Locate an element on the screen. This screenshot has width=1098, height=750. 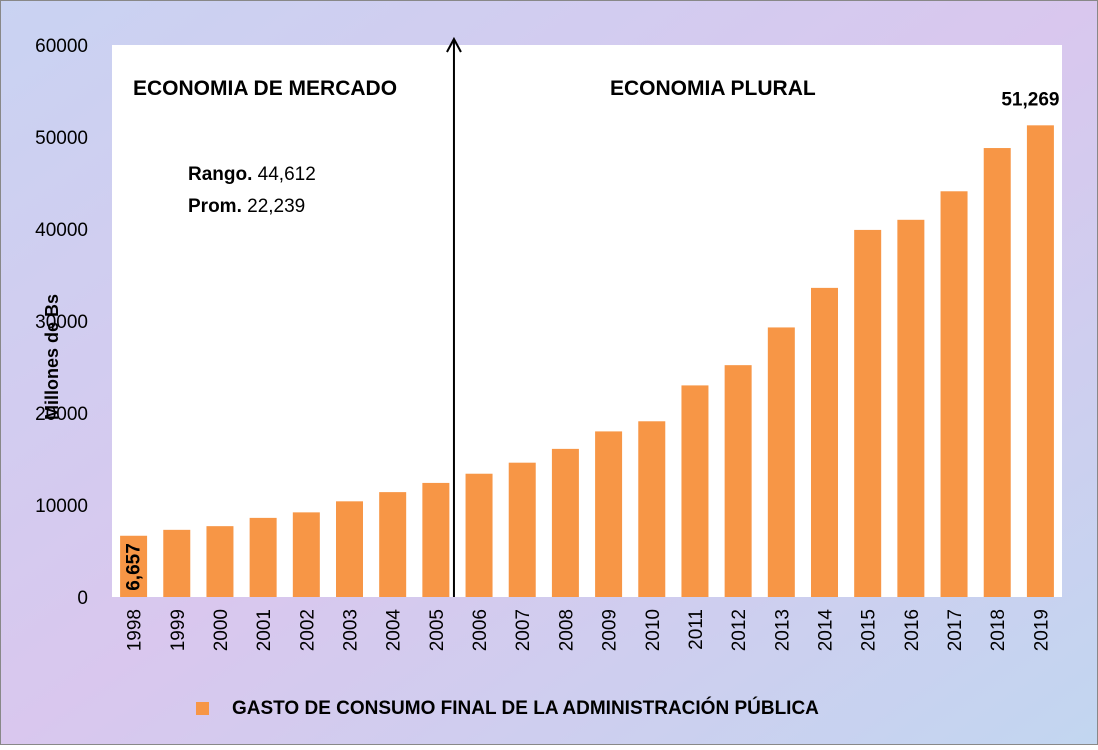
data-label: 51,269 is located at coordinates (1030, 99).